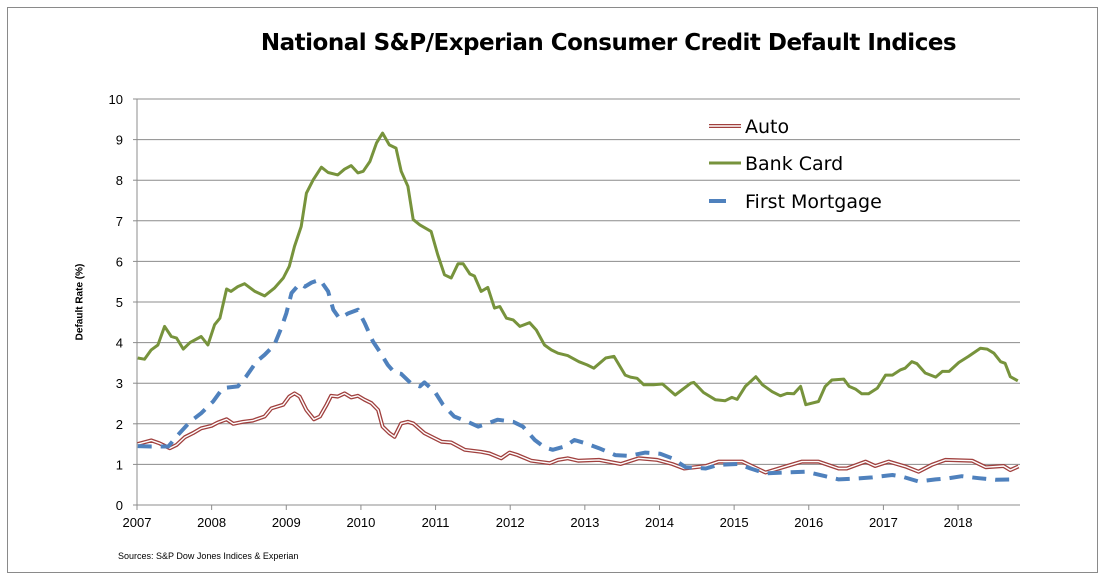 The image size is (1107, 580). What do you see at coordinates (286, 522) in the screenshot?
I see `x-tick-label: 2009` at bounding box center [286, 522].